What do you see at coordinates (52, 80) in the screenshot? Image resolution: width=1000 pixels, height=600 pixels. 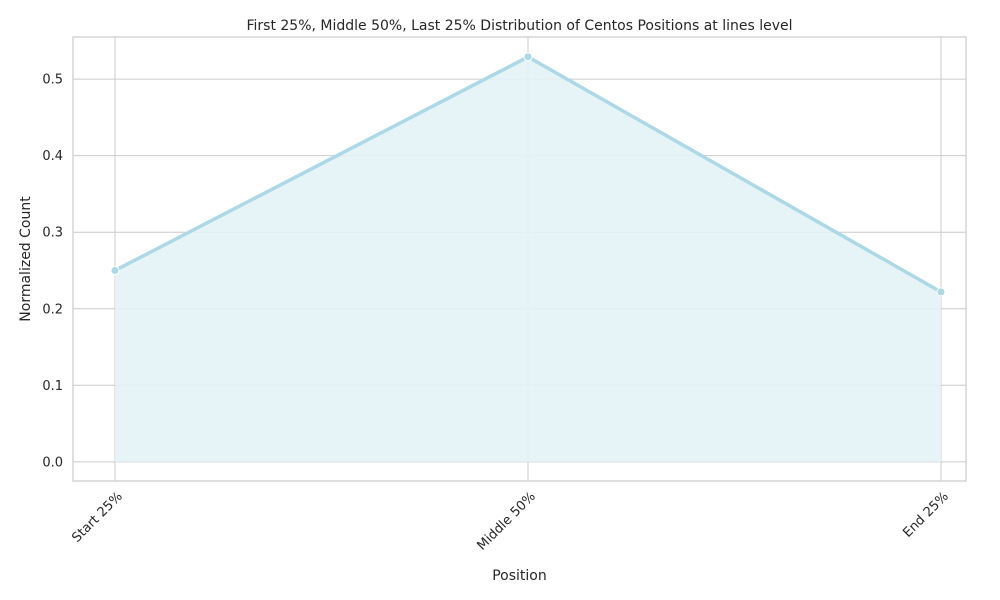 I see `y-tick-label: 0.5` at bounding box center [52, 80].